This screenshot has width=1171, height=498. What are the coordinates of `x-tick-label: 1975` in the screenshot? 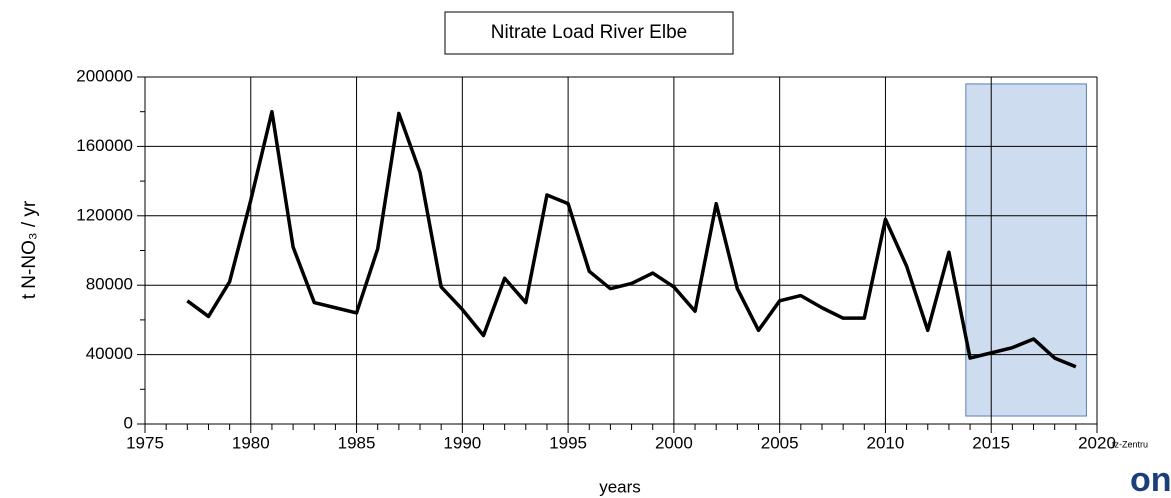 It's located at (145, 442).